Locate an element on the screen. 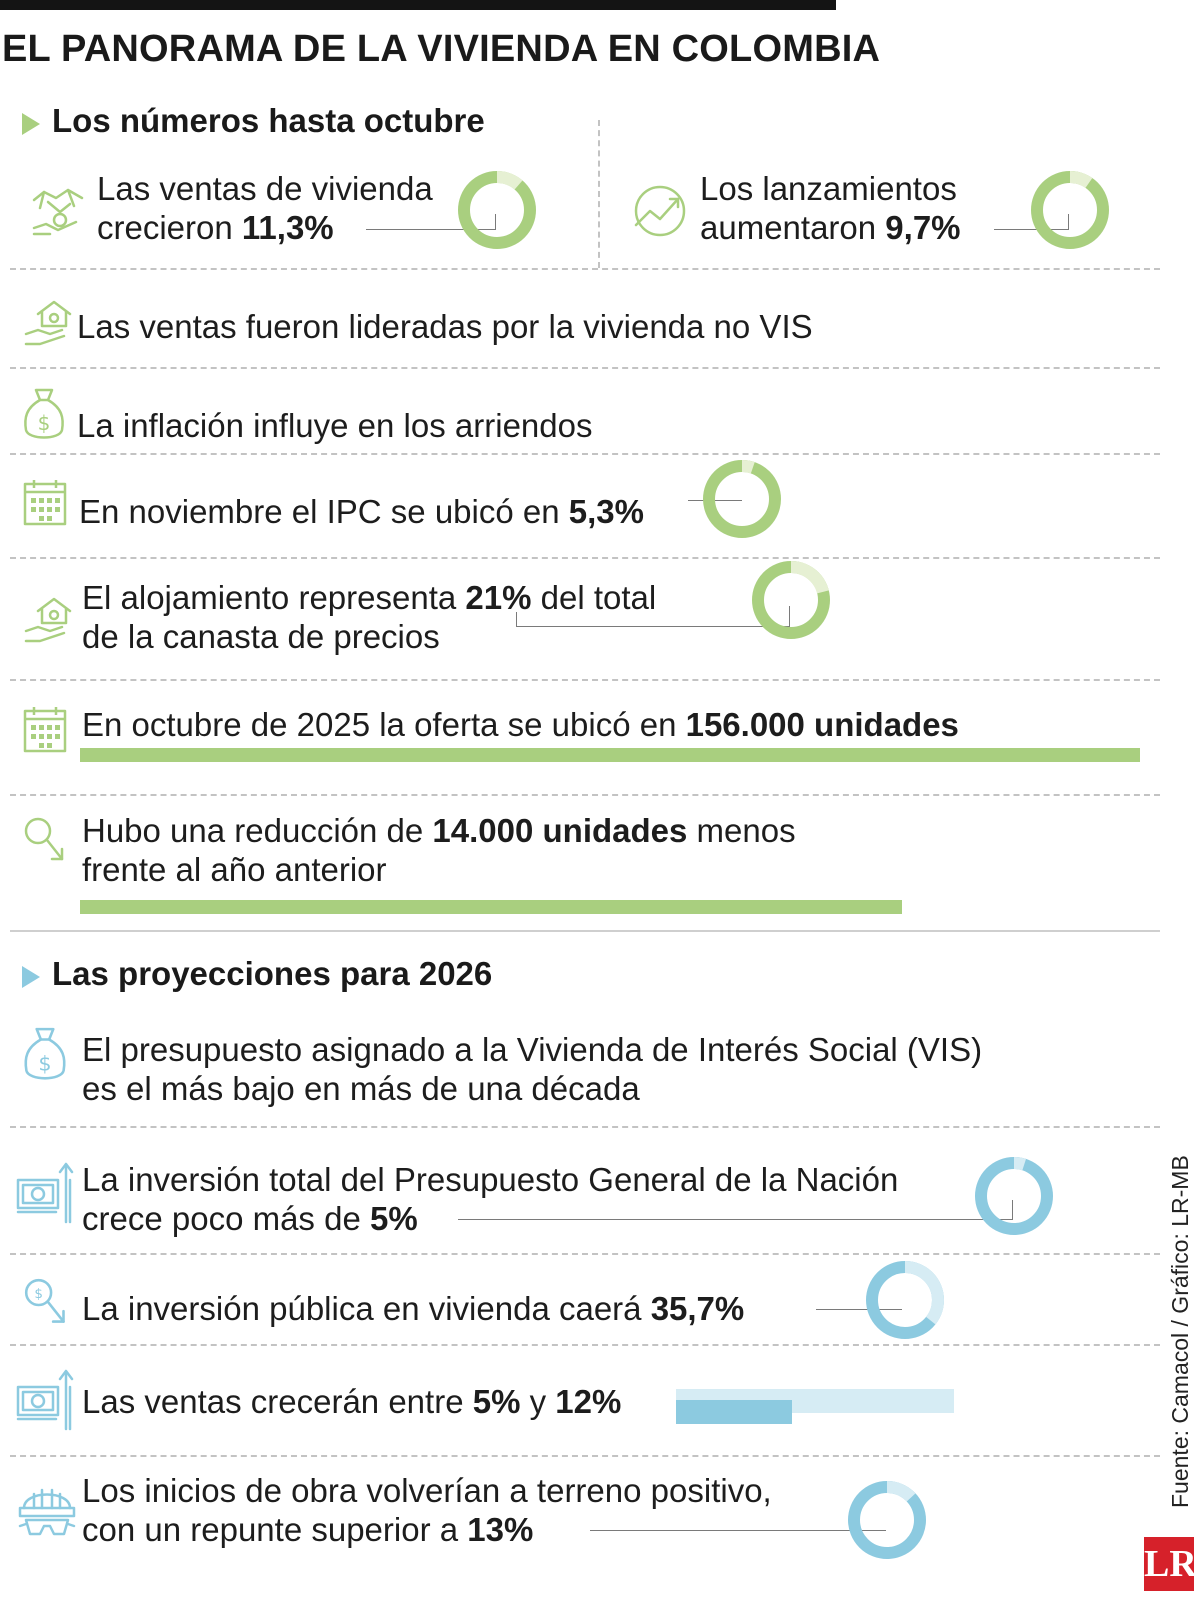 The height and width of the screenshot is (1607, 1200). section-heading-numbers: Los números hasta octubre is located at coordinates (268, 120).